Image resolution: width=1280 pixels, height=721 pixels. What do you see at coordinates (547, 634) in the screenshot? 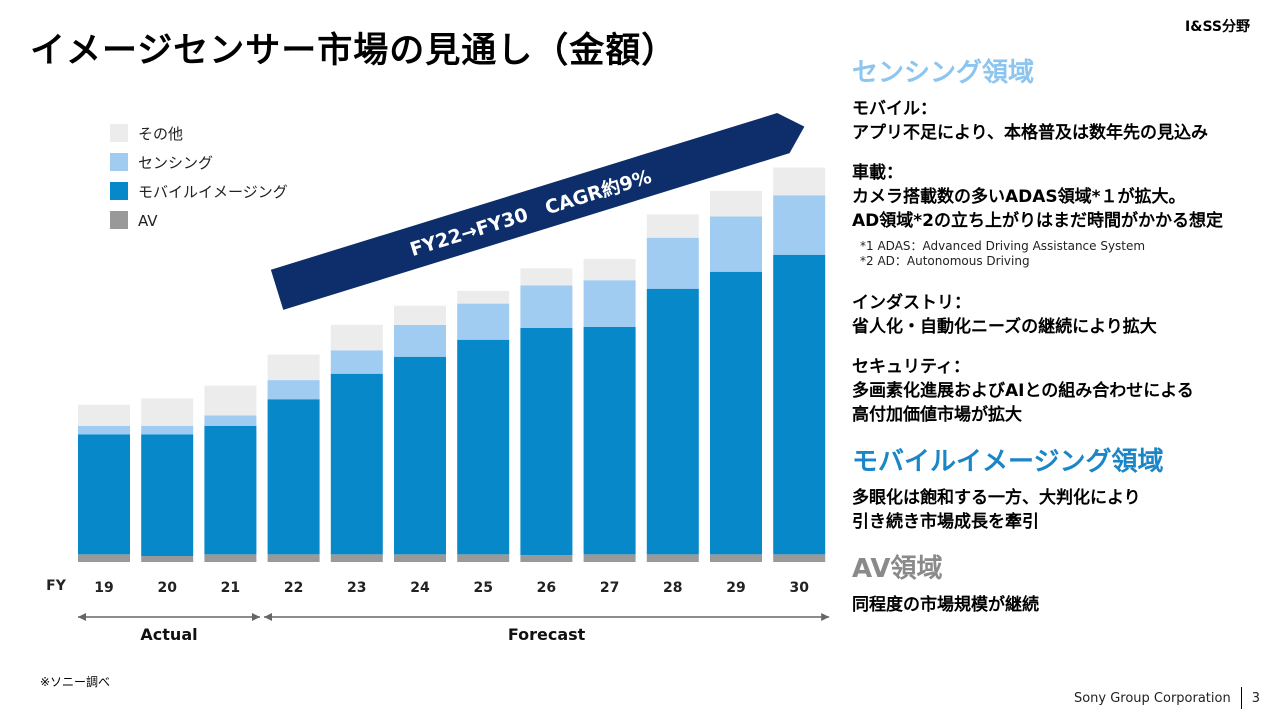
I see `period-label: Forecast` at bounding box center [547, 634].